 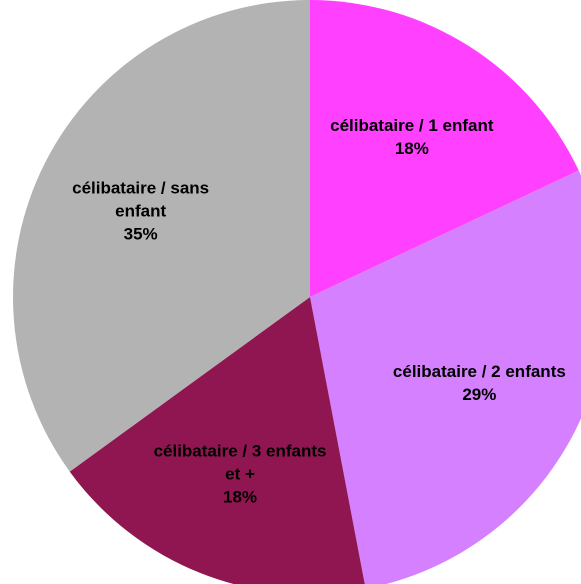 I want to click on category-label: célibataire / 1 enfant, so click(x=412, y=125).